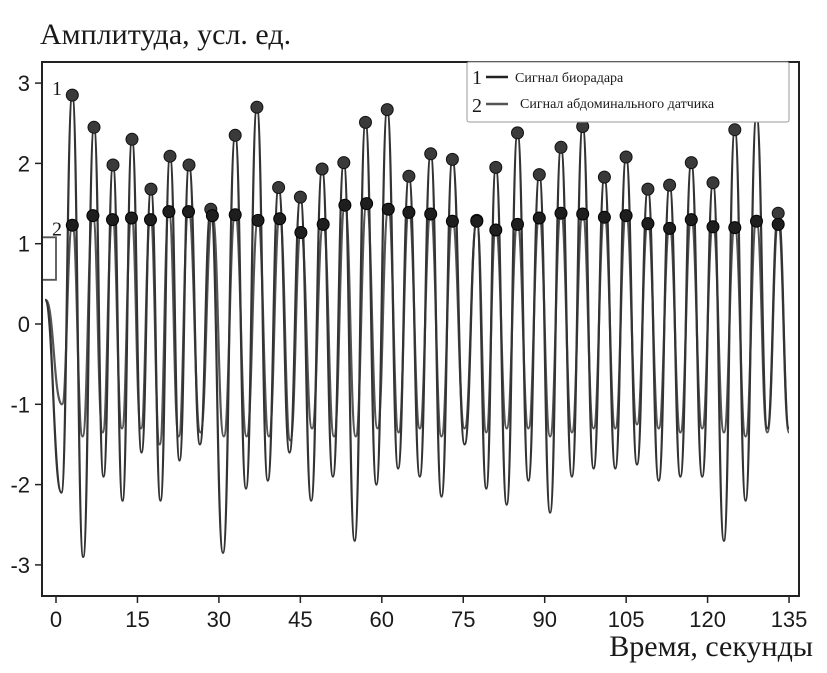  What do you see at coordinates (24, 163) in the screenshot?
I see `y-tick-label: 2` at bounding box center [24, 163].